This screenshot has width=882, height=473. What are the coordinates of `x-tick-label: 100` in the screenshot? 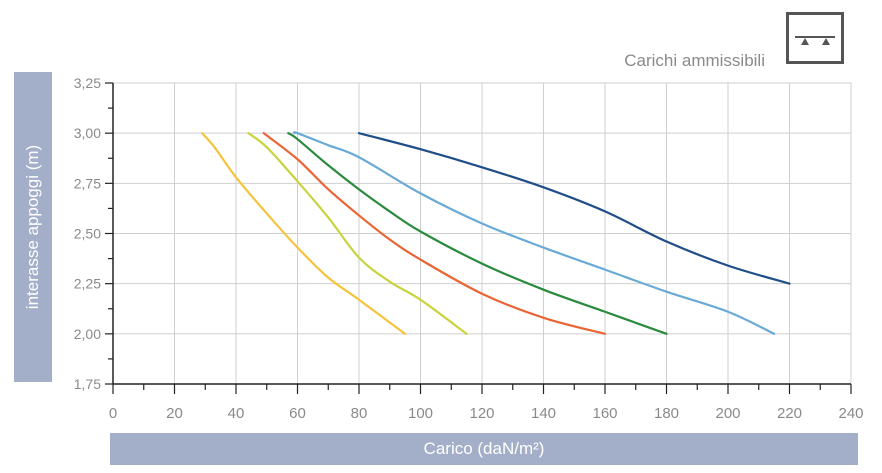 It's located at (420, 413).